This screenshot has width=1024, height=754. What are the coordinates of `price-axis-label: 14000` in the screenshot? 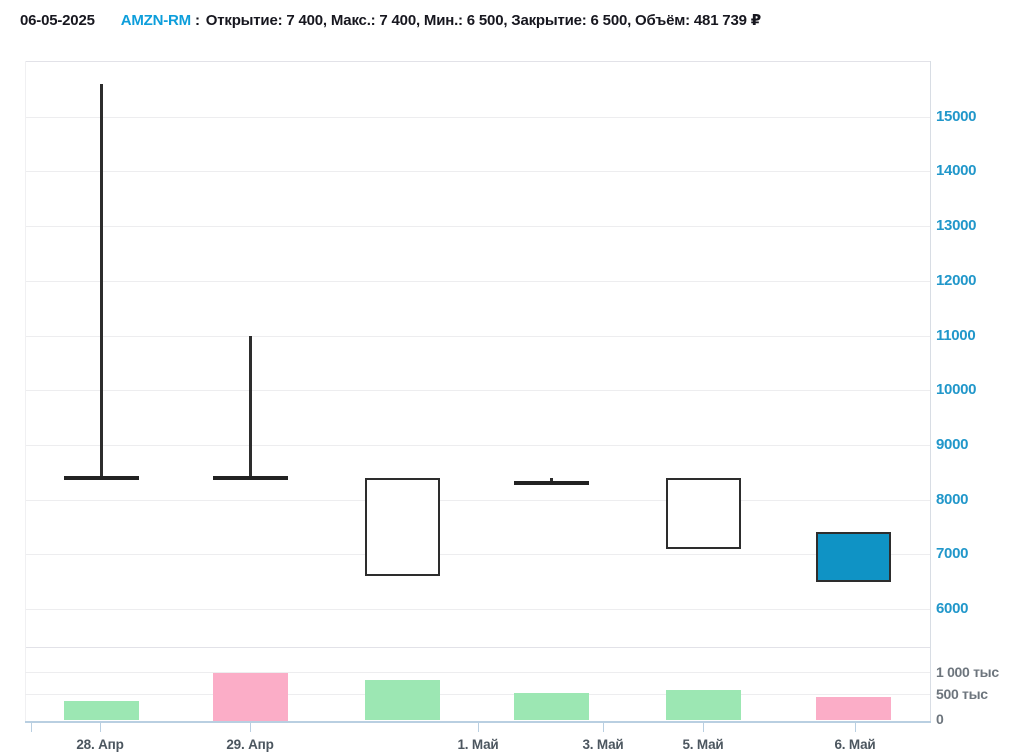 It's located at (956, 171).